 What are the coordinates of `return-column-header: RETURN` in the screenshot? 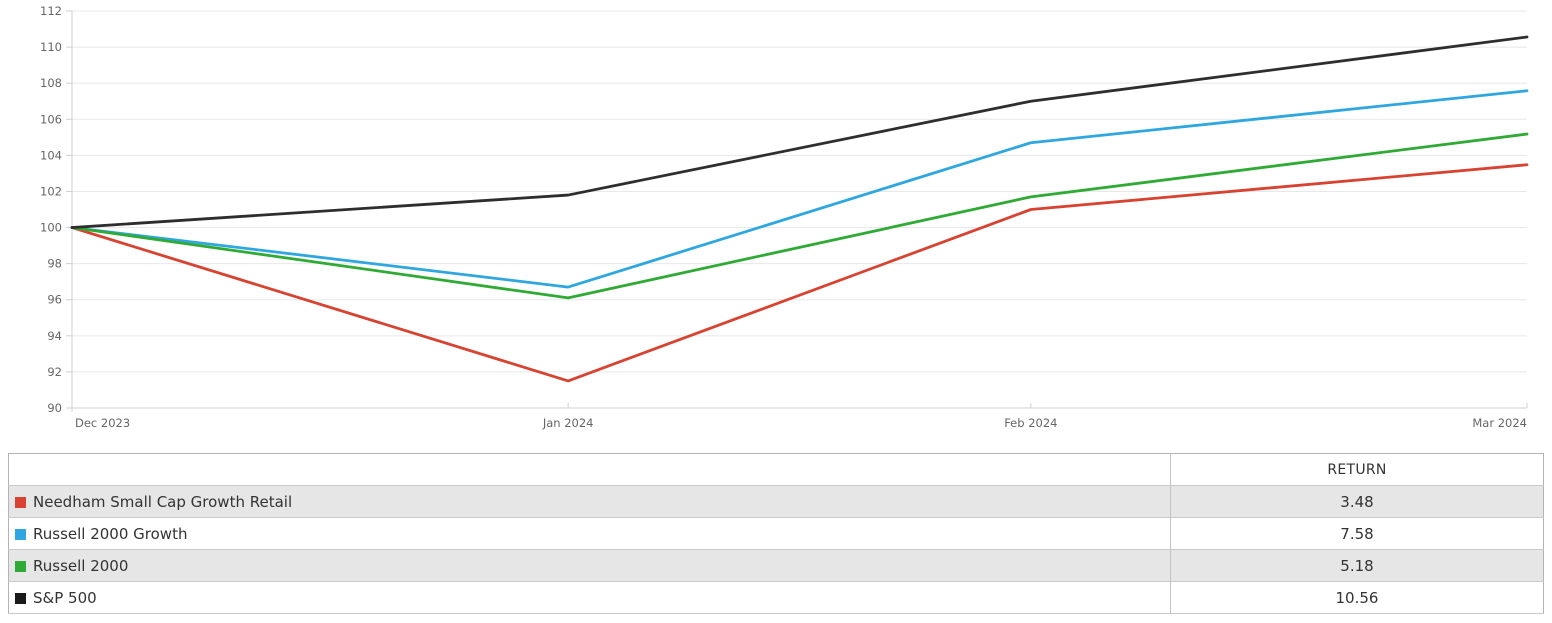 It's located at (1357, 469).